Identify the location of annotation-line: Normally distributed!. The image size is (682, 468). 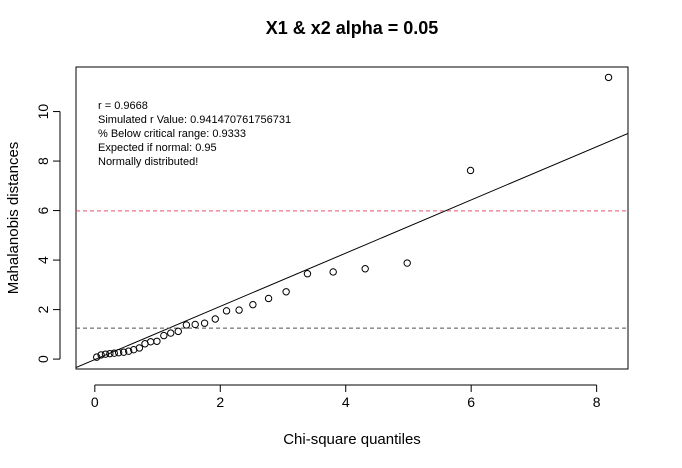
(148, 162).